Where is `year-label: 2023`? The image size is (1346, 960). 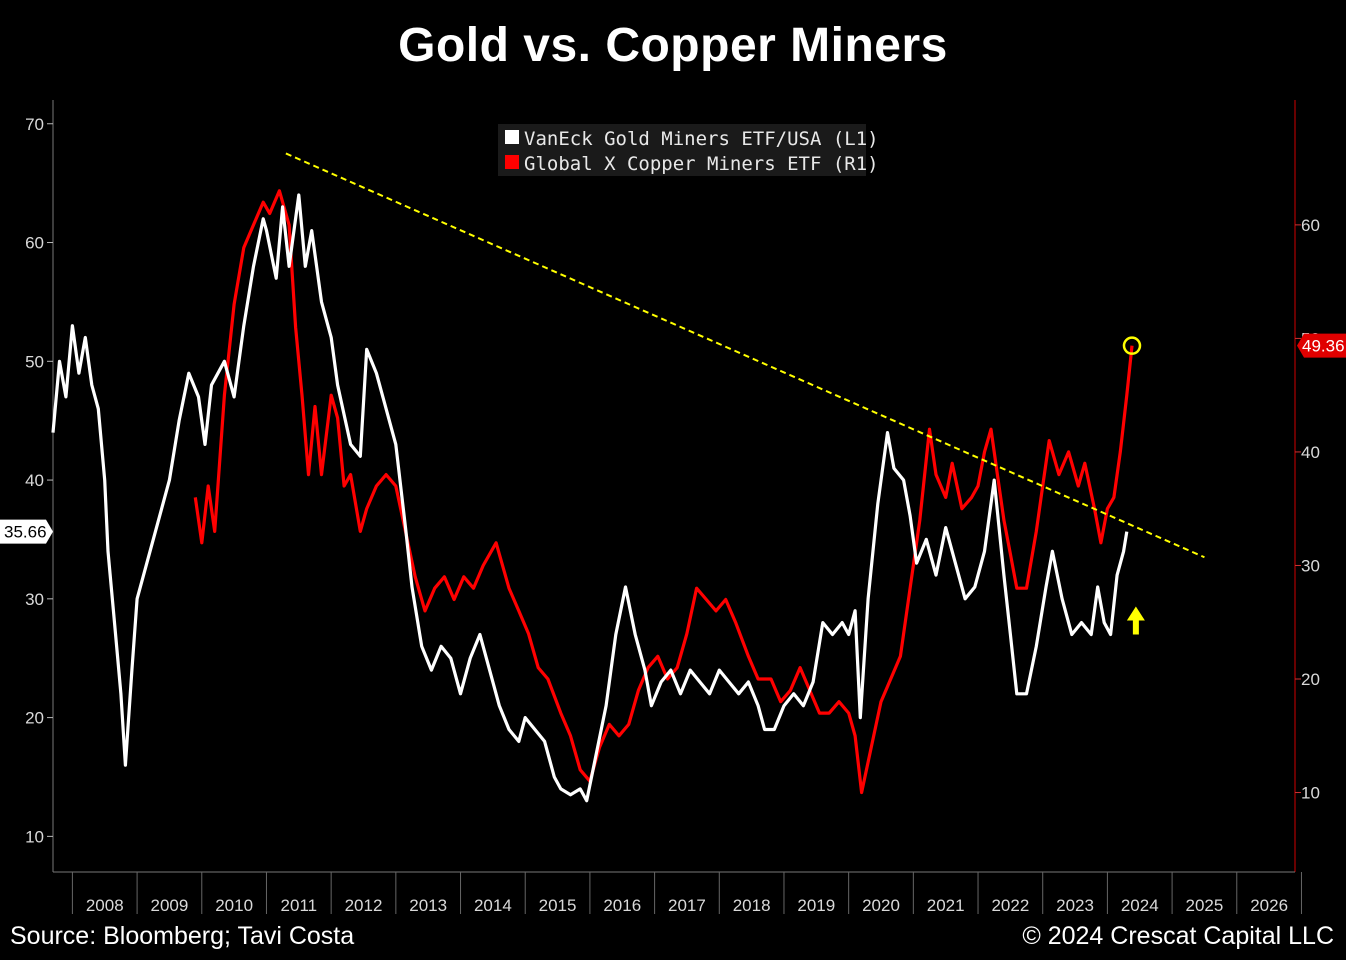 year-label: 2023 is located at coordinates (1075, 905).